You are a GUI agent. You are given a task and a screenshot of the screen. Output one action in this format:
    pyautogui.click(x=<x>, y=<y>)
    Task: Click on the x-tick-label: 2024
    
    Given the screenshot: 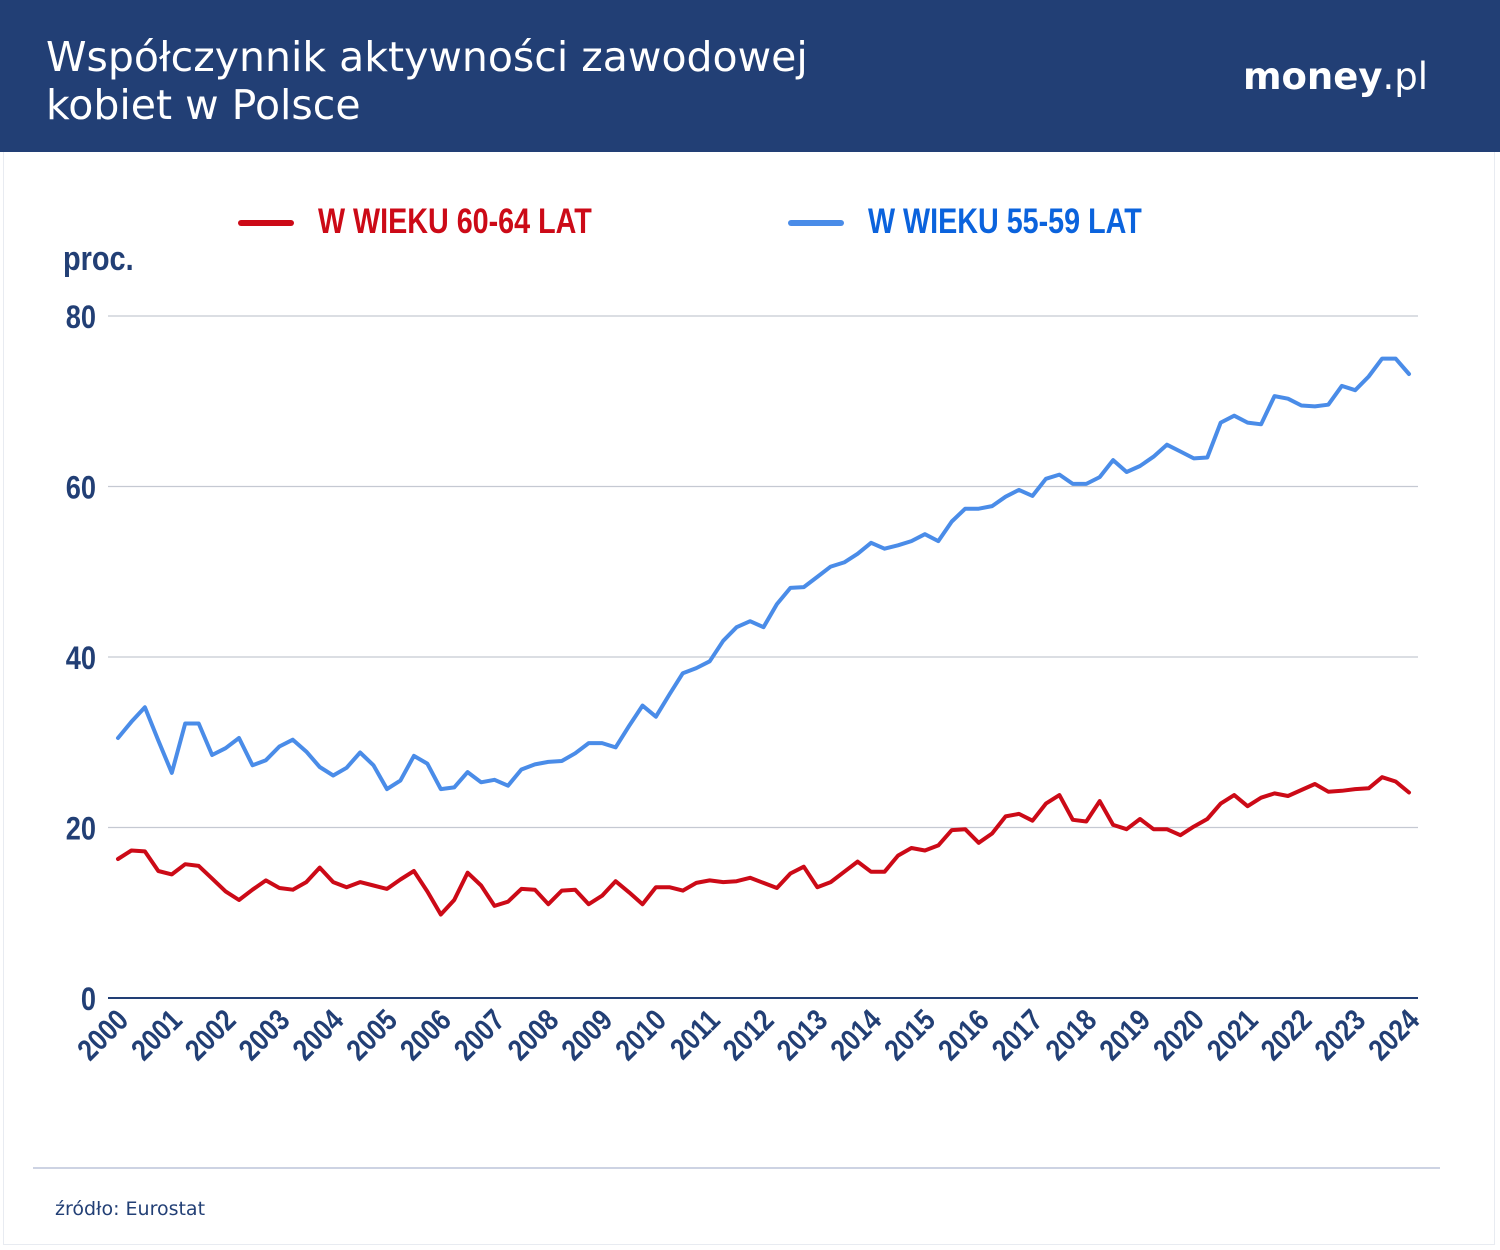 What is the action you would take?
    pyautogui.click(x=1394, y=1035)
    